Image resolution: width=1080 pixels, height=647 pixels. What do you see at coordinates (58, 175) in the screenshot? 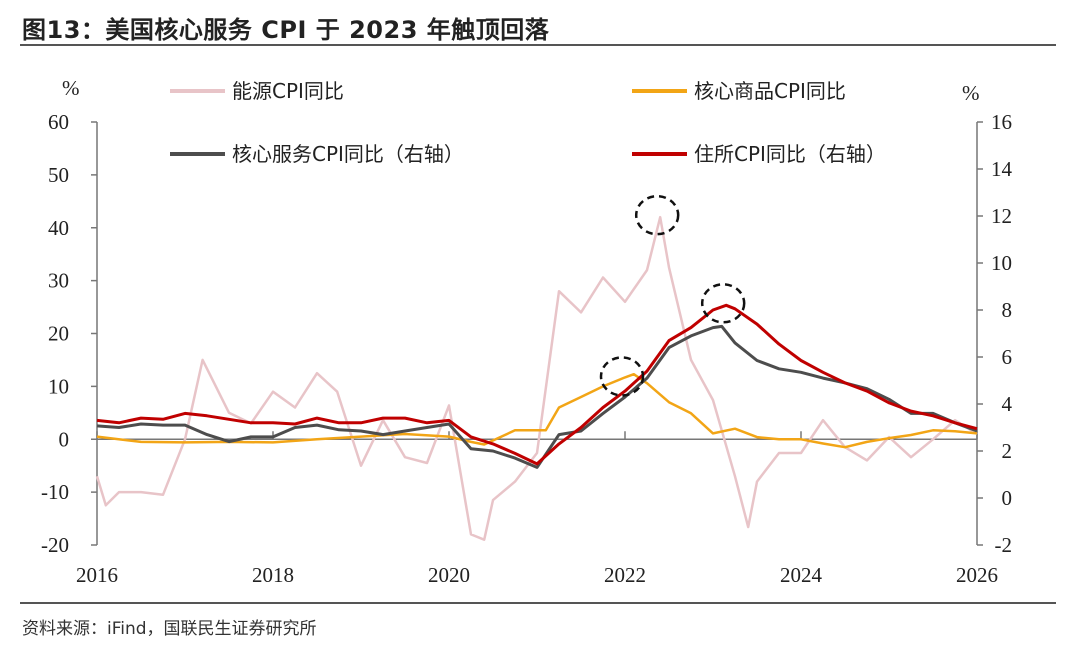
I see `left-tick-label: 50` at bounding box center [58, 175].